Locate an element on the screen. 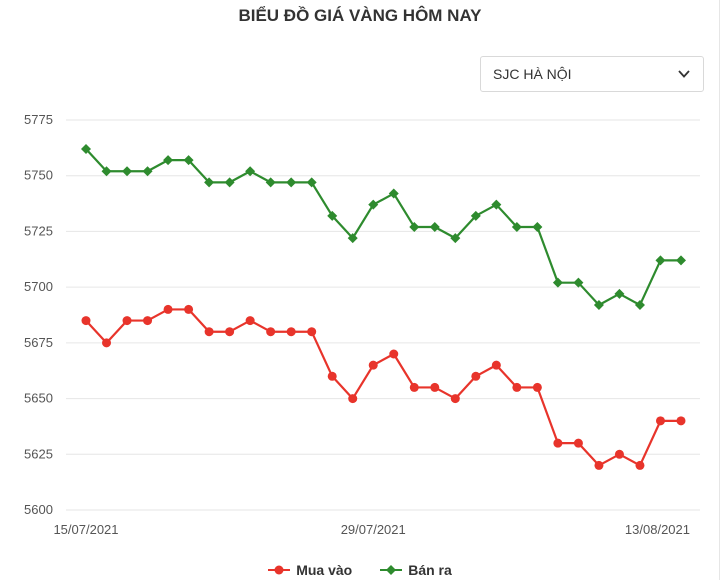 Image resolution: width=720 pixels, height=580 pixels. chevron-down-icon is located at coordinates (684, 74).